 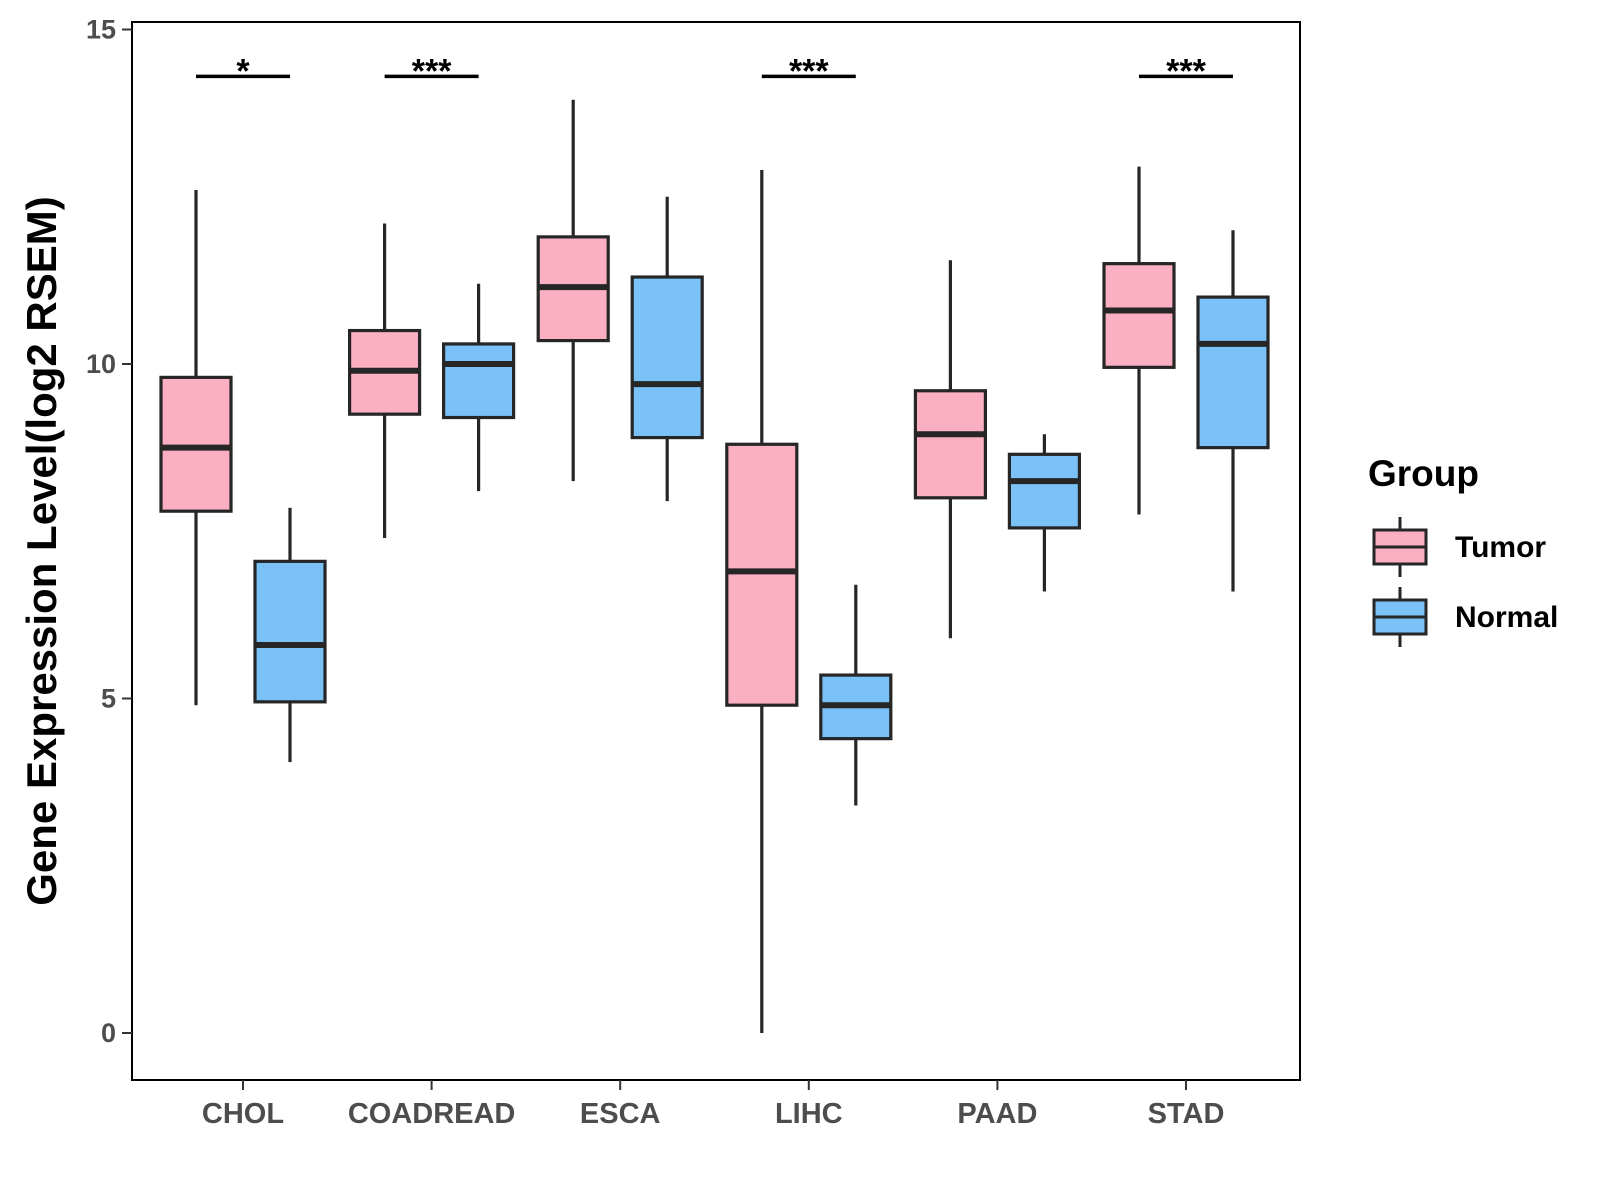 I want to click on box-normal-chol, so click(x=290, y=635).